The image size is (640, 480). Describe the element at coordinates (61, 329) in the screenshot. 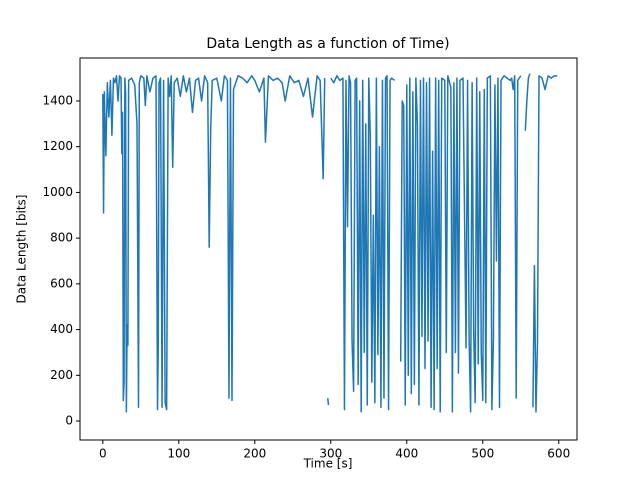

I see `y-tick-label: 400` at that location.